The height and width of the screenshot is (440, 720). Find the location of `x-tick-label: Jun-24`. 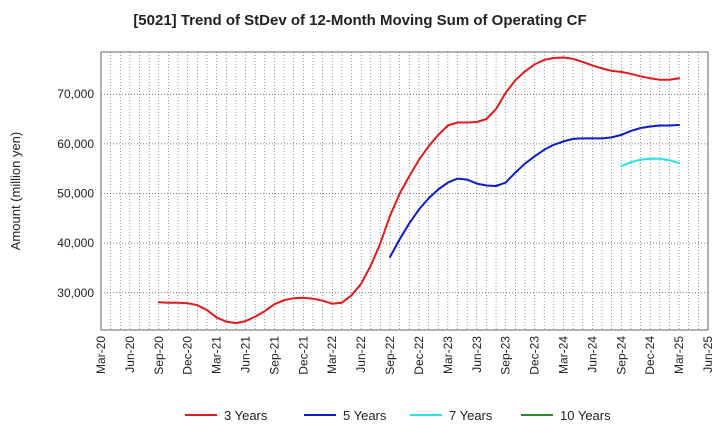

x-tick-label: Jun-24 is located at coordinates (592, 354).